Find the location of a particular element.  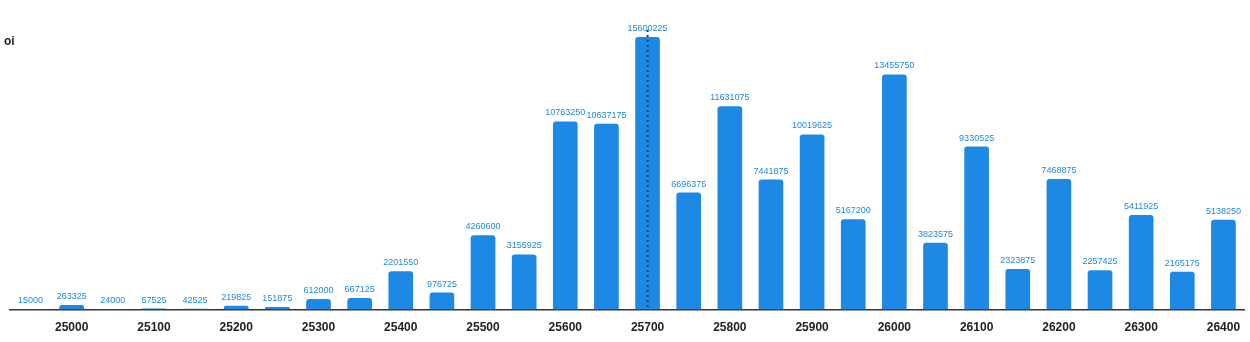

data-label: 7468875 is located at coordinates (1059, 170).